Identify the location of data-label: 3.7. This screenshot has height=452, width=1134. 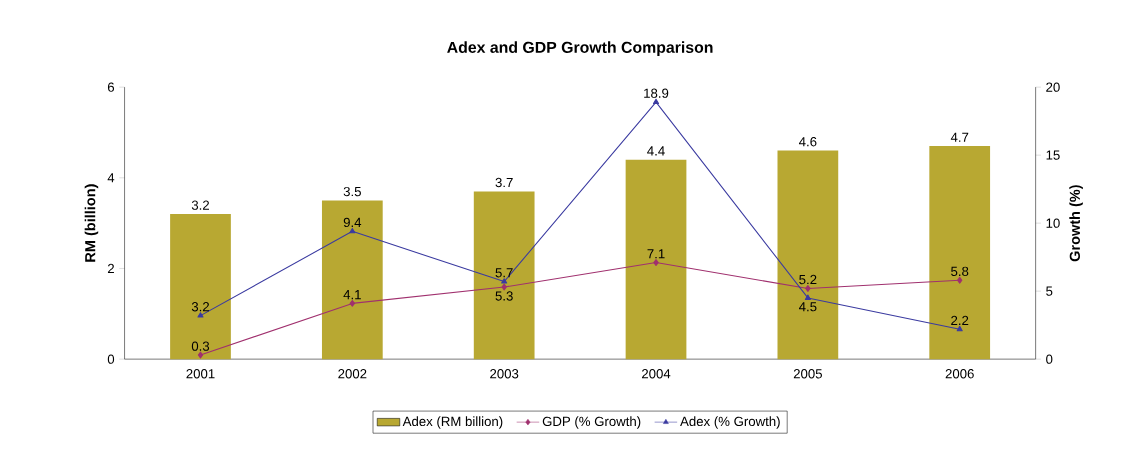
(504, 183).